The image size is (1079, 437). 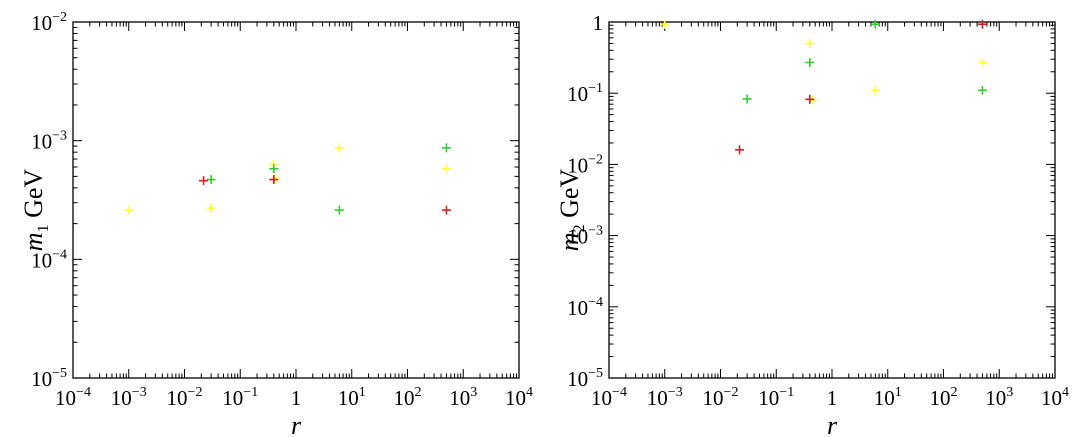 What do you see at coordinates (35, 210) in the screenshot?
I see `y-axis-label: m1 GeV` at bounding box center [35, 210].